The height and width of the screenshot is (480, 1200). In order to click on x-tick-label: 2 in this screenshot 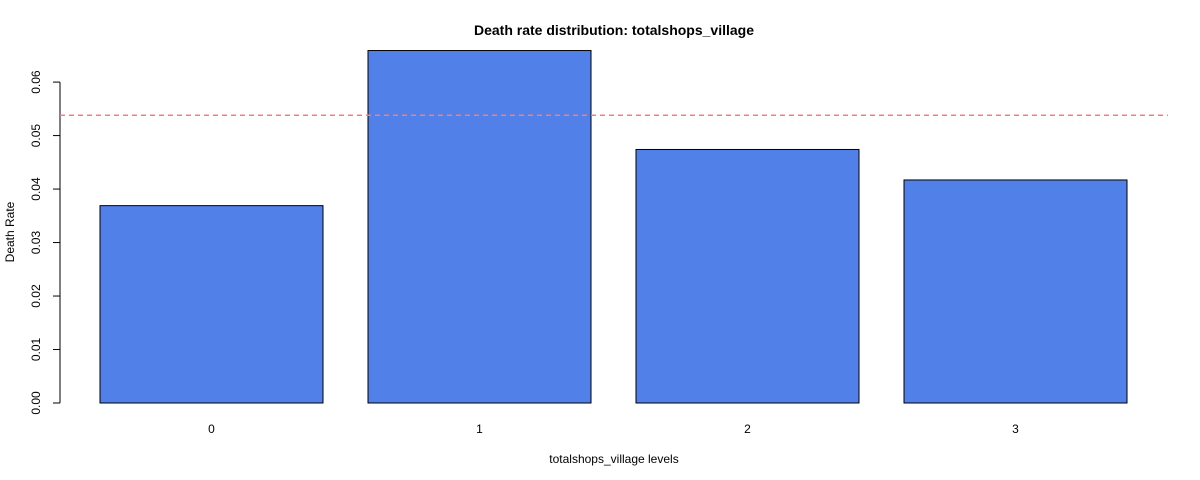, I will do `click(747, 429)`.